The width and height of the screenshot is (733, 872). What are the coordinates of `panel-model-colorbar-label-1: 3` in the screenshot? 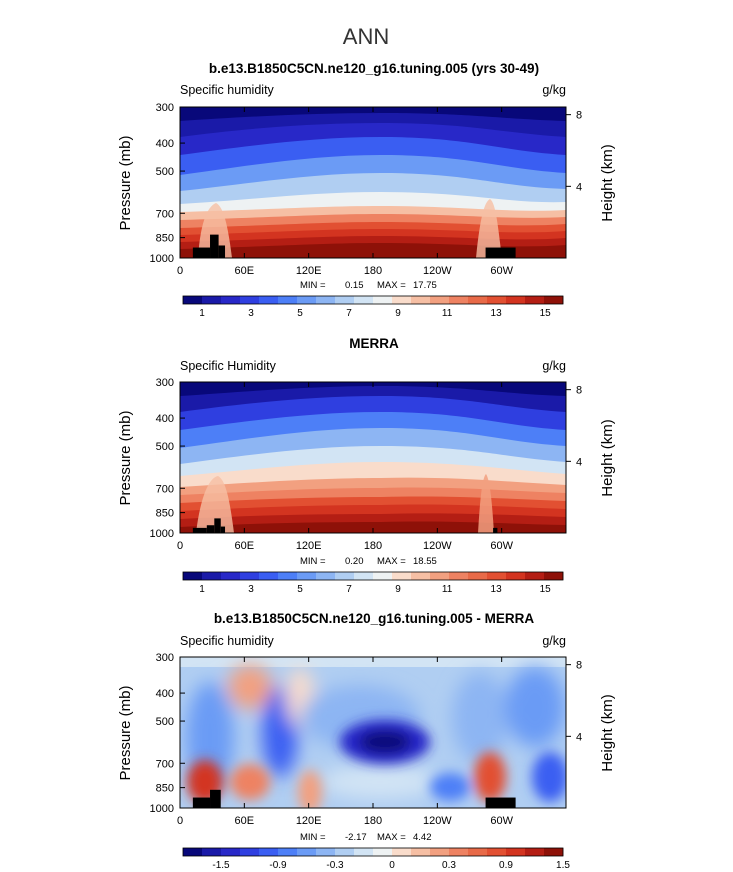 It's located at (251, 313).